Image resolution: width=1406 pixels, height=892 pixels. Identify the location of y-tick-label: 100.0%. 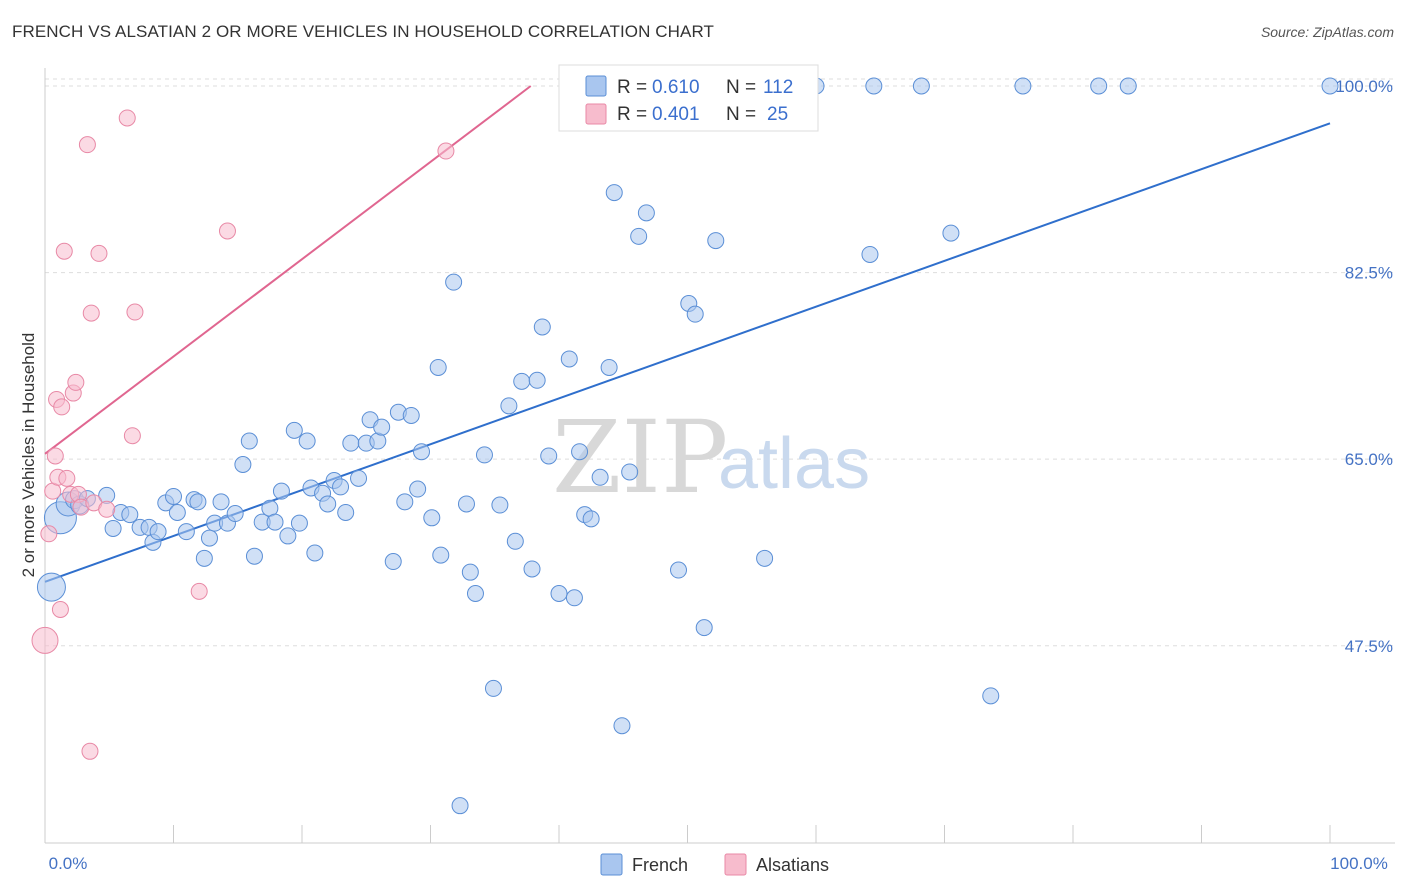
(1364, 86).